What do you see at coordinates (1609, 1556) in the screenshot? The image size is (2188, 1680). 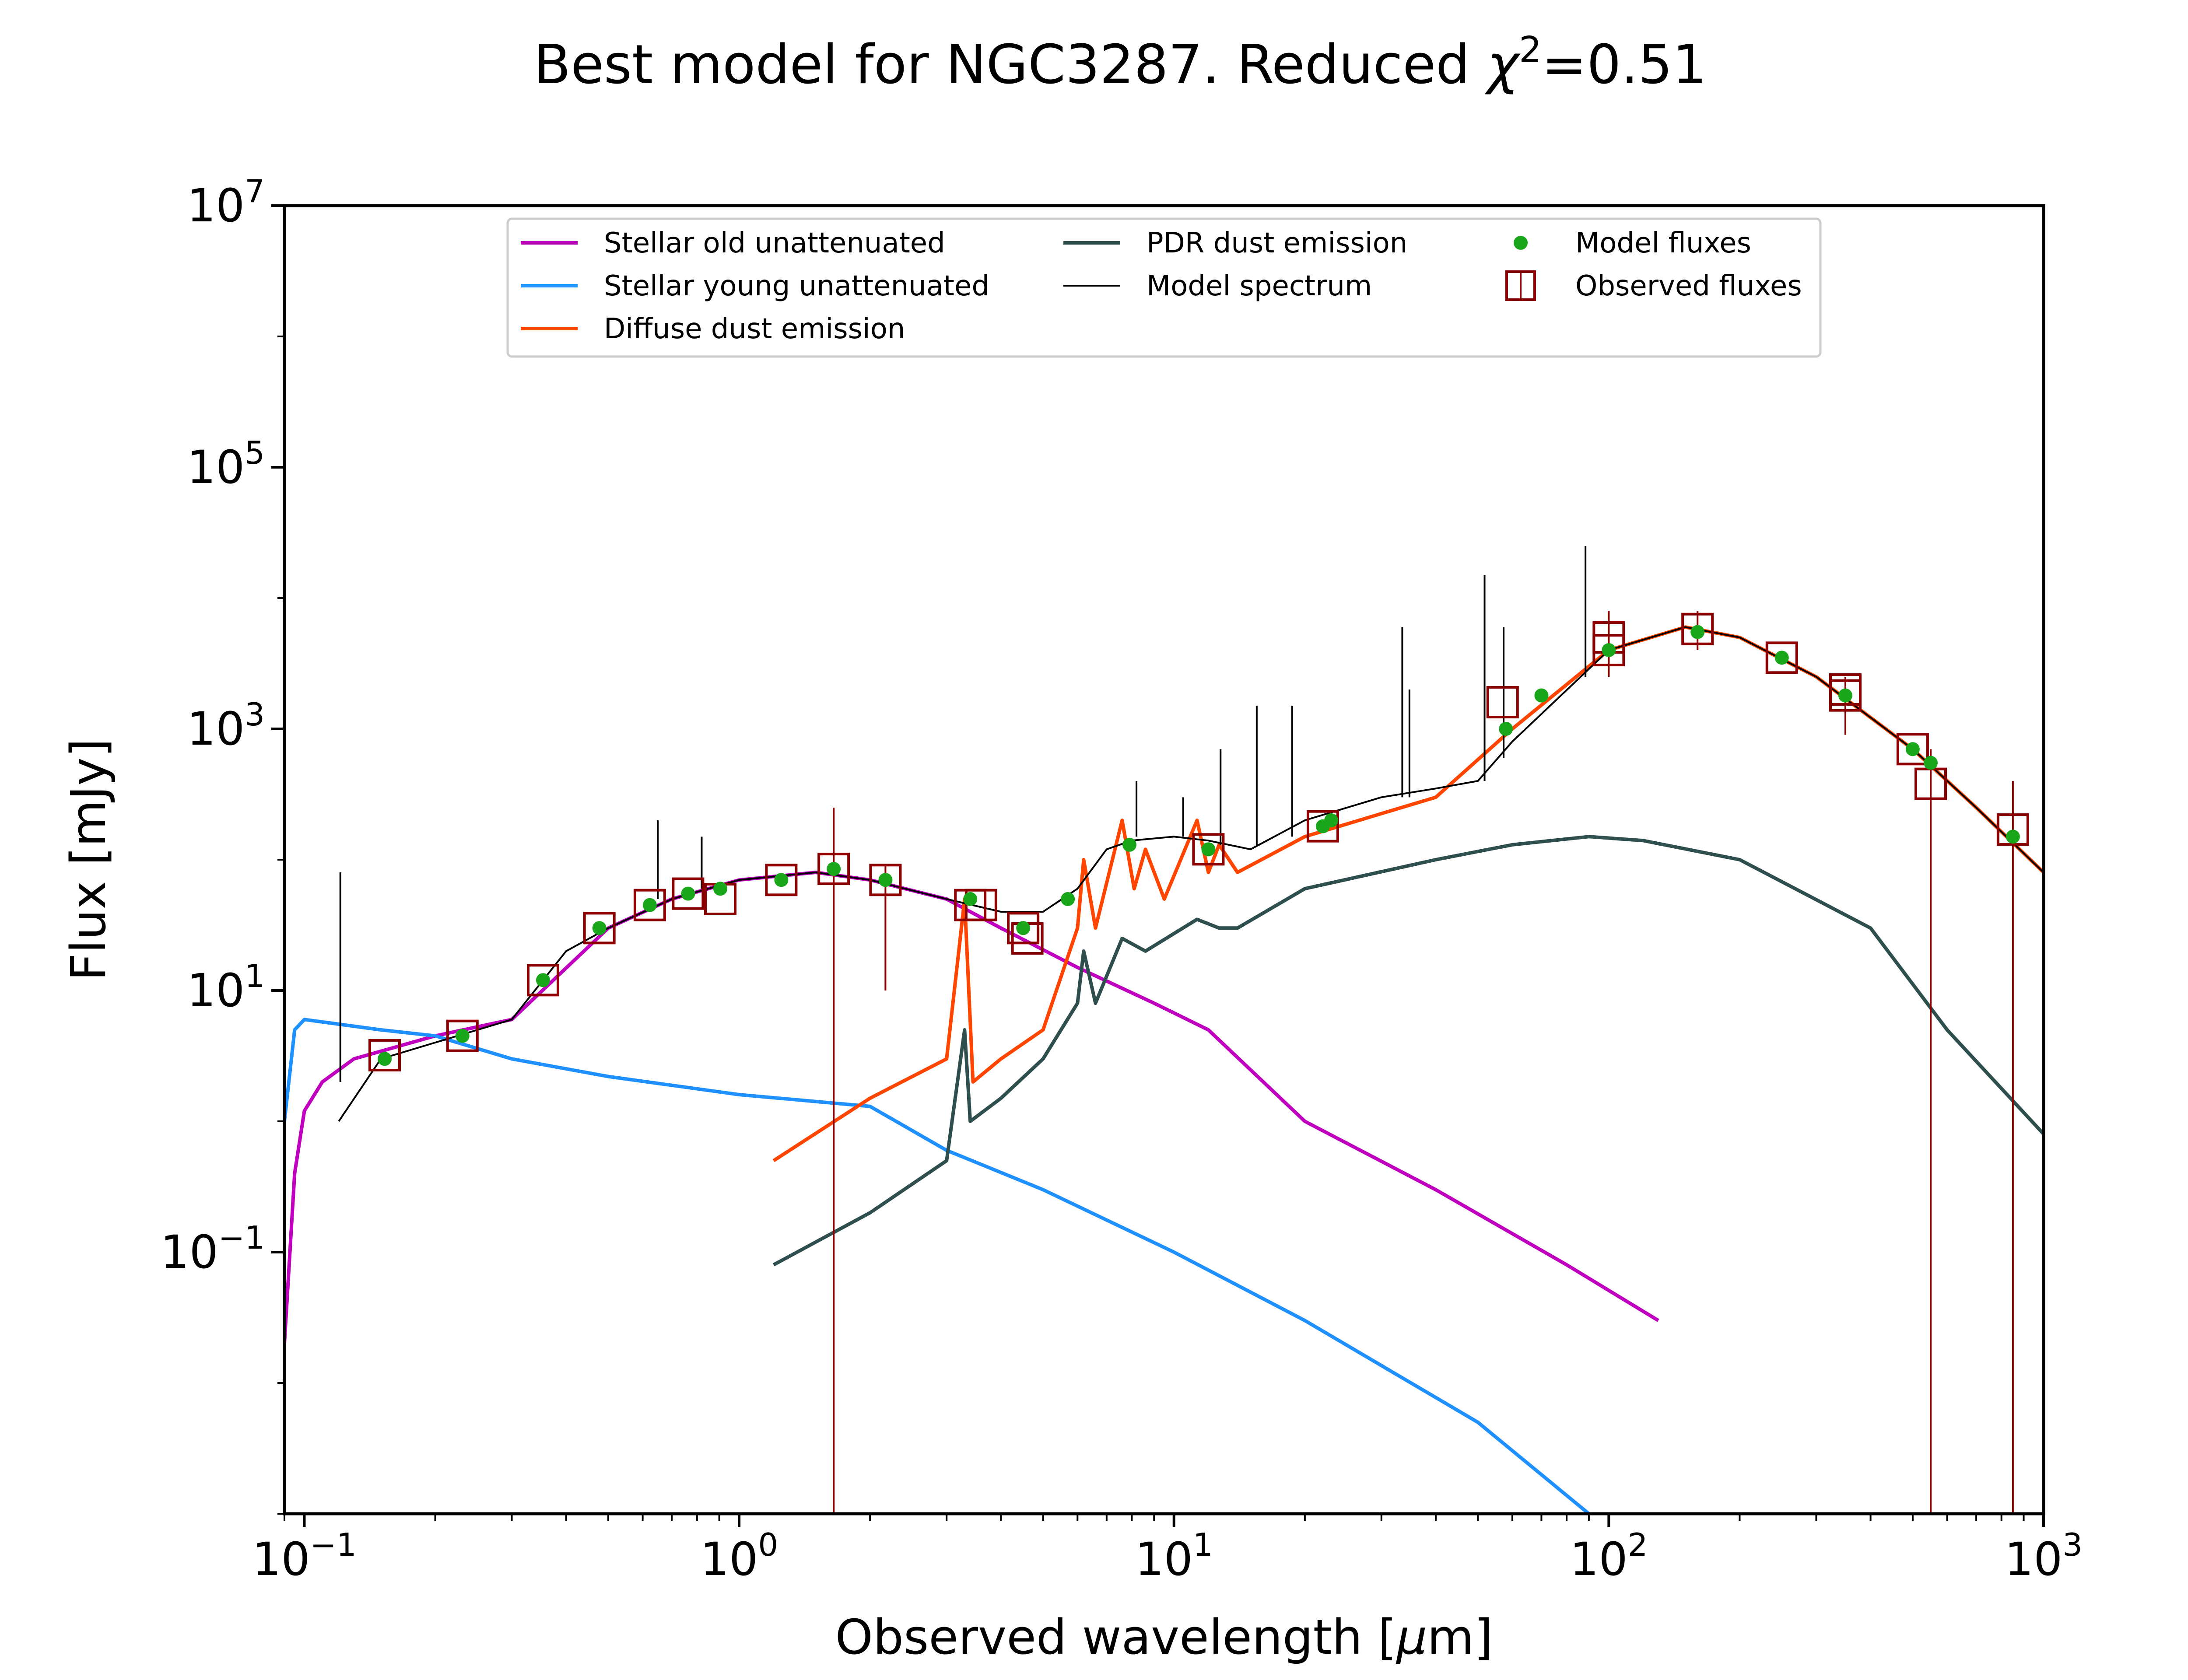 I see `x-tick-label-3: 10²` at bounding box center [1609, 1556].